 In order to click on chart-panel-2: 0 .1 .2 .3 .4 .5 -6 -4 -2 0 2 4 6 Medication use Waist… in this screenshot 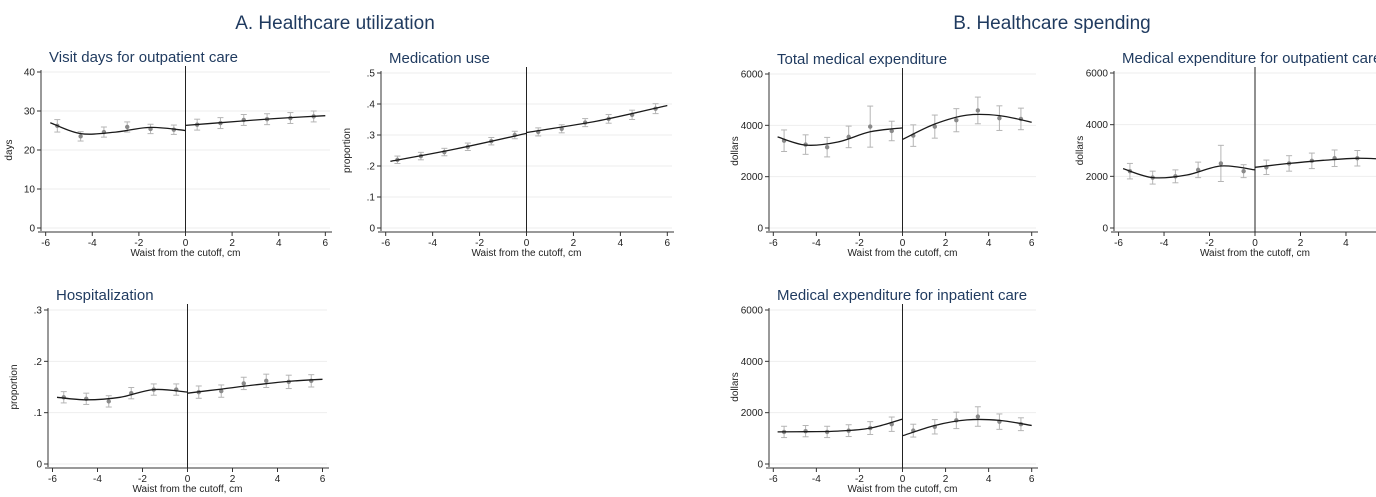, I will do `click(508, 154)`.